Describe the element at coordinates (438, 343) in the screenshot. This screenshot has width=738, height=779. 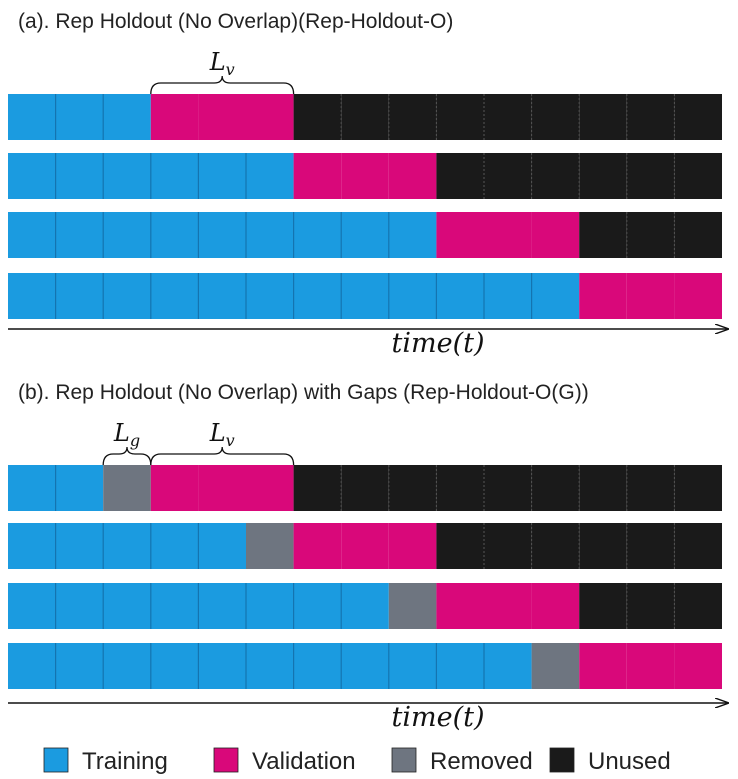
I see `panel-a-axis-label: time(t)` at that location.